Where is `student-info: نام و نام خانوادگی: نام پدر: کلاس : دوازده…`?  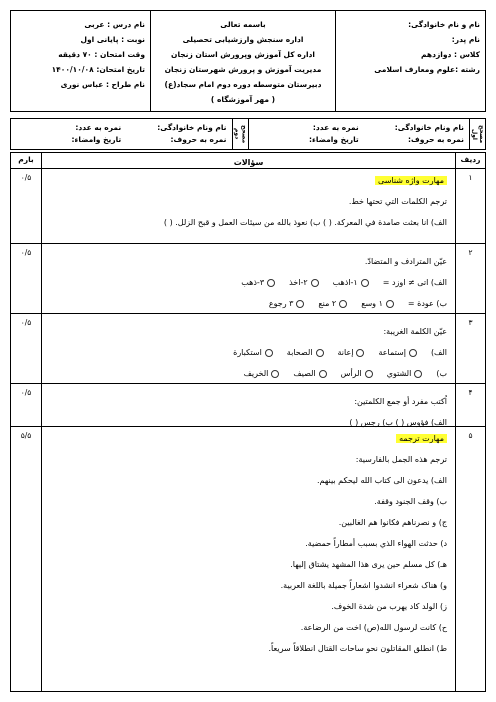
student-info: نام و نام خانوادگی: نام پدر: کلاس : دوازده… is located at coordinates (410, 61).